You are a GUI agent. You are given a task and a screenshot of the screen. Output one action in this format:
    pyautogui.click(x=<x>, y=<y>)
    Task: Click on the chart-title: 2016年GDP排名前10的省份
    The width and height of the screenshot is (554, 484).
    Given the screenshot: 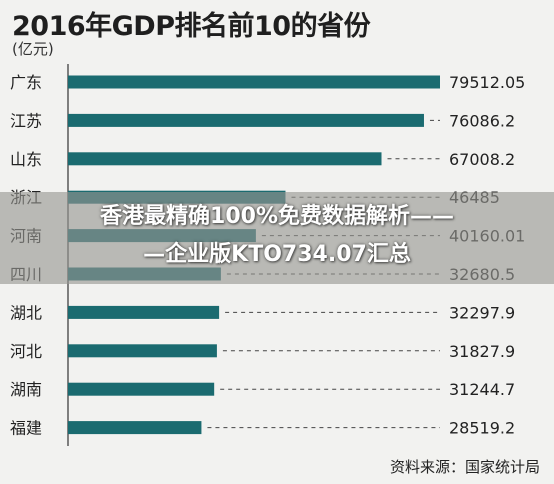 What is the action you would take?
    pyautogui.click(x=191, y=26)
    